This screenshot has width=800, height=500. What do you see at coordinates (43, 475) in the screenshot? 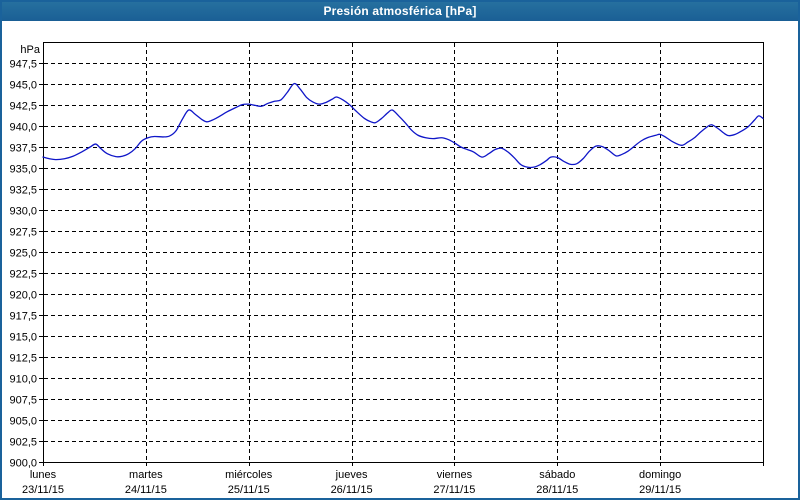
I see `x-axis-day-label: lunes` at bounding box center [43, 475].